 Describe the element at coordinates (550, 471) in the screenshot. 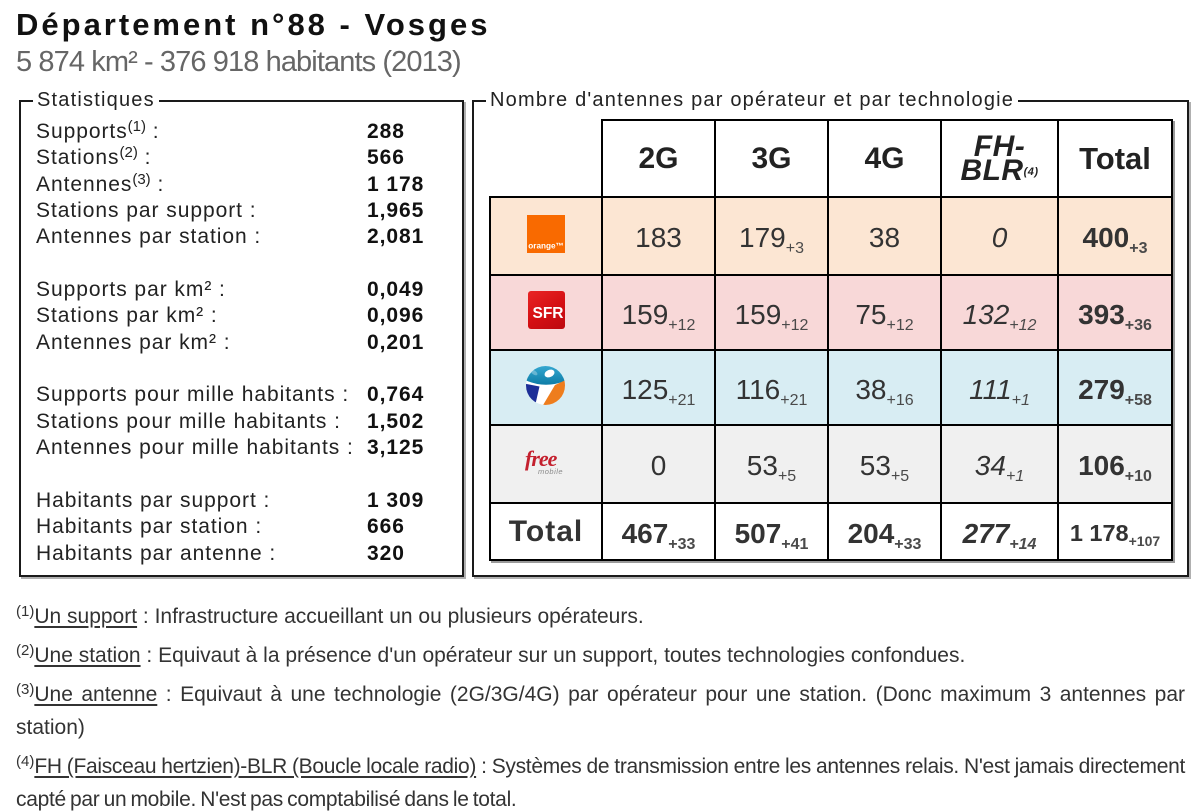

I see `svg-text: mobile` at that location.